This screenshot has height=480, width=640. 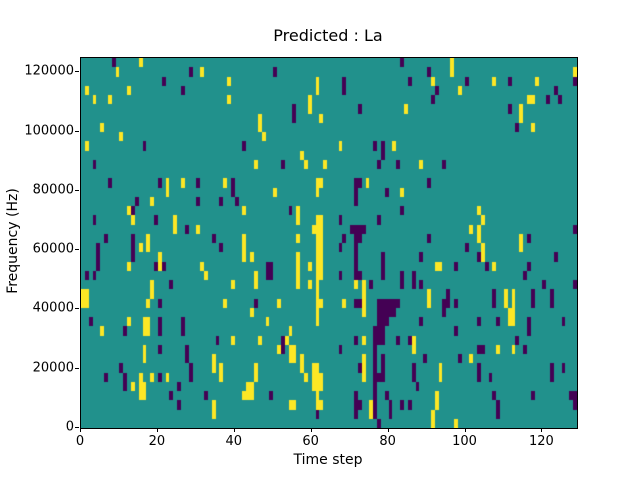 I want to click on x-tick-label: 60, so click(x=310, y=441).